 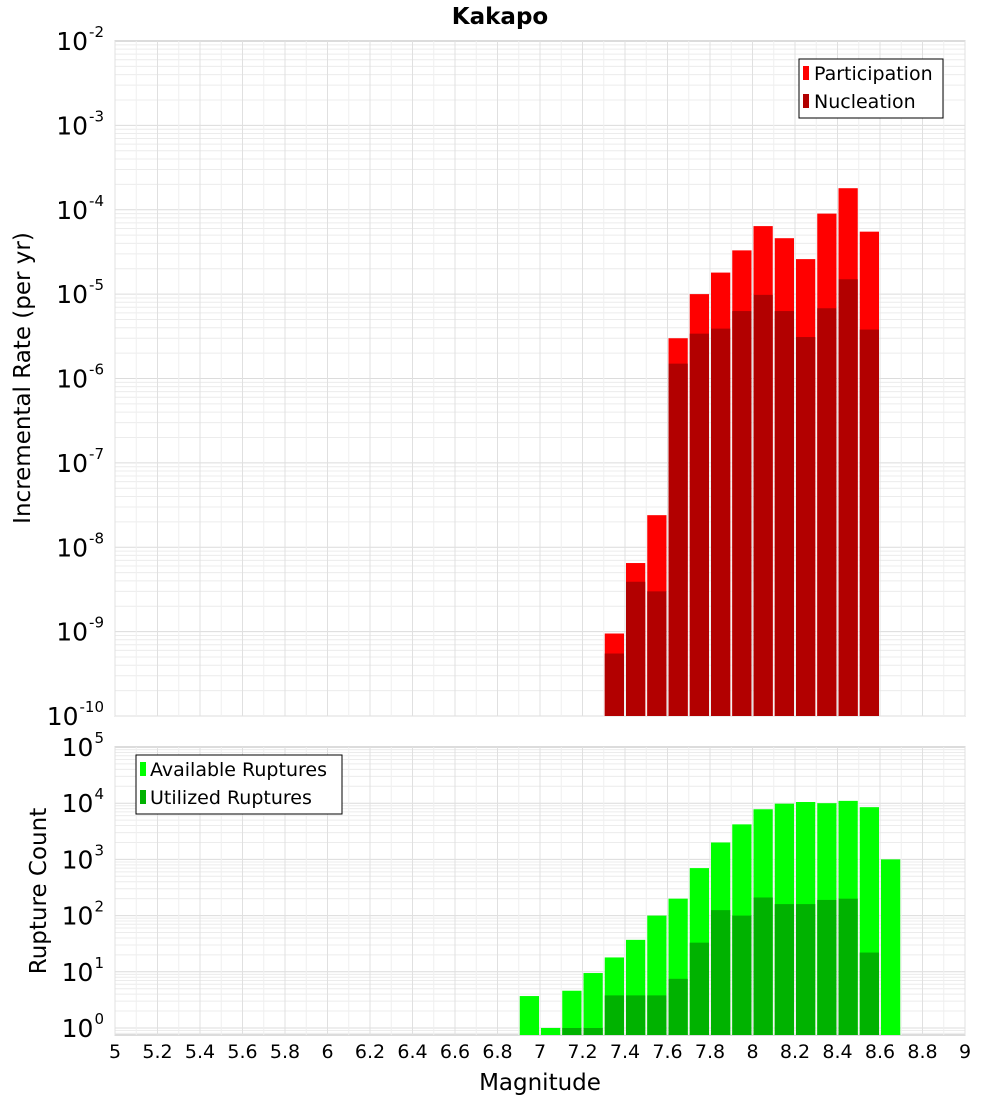 What do you see at coordinates (83, 886) in the screenshot?
I see `bottom-y-ticks: 10⁰ 10¹ 10² 10³ 10⁴ 10⁵` at bounding box center [83, 886].